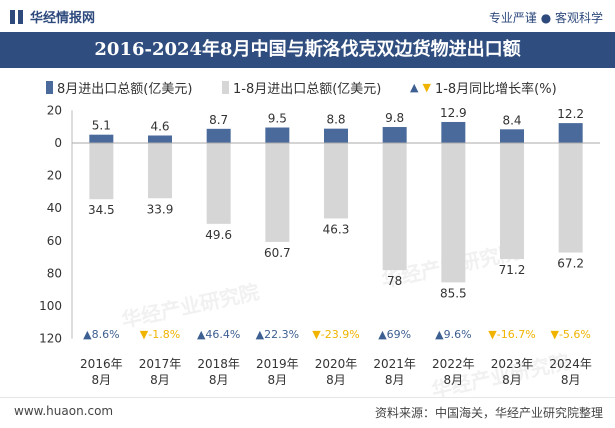 The image size is (615, 428). Describe the element at coordinates (64, 411) in the screenshot. I see `footer-website: www.huaon.com` at that location.